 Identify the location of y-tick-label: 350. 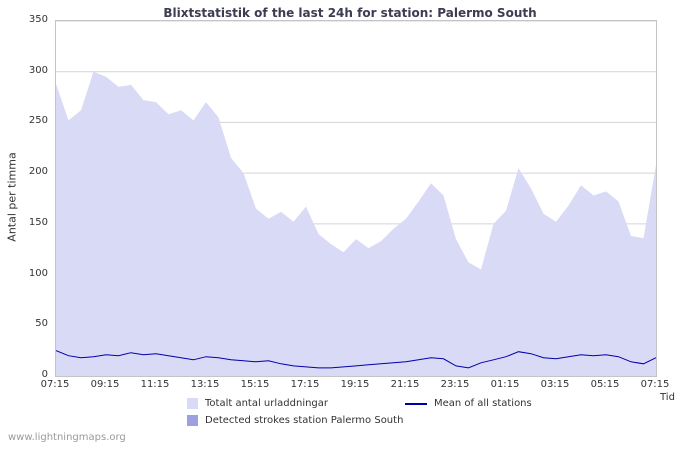
(38, 19).